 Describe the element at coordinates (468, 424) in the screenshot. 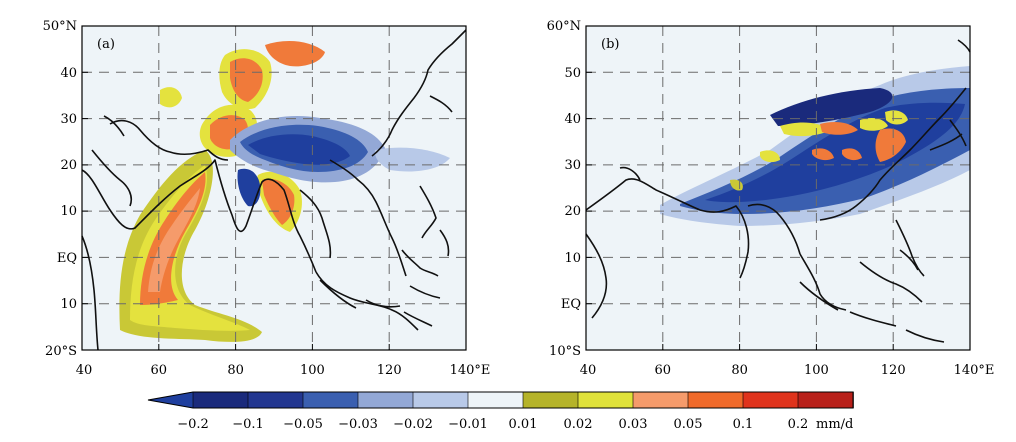

I see `colorbar-tick-label: −0.01` at that location.